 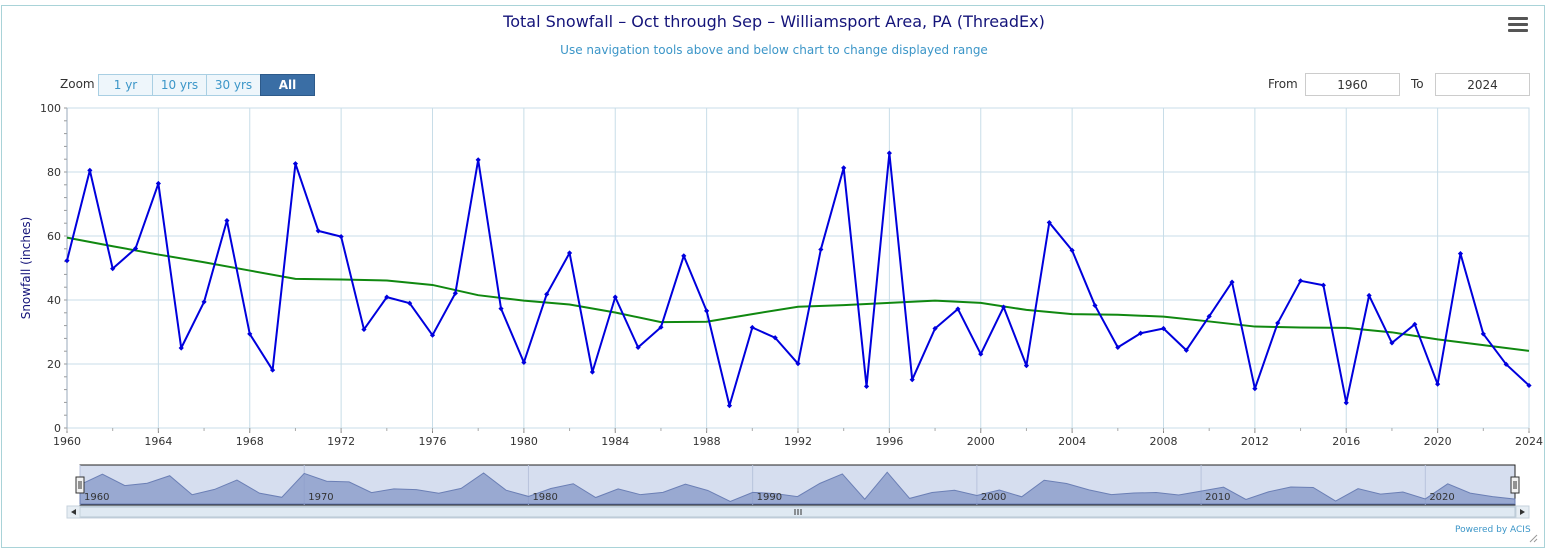 What do you see at coordinates (54, 300) in the screenshot?
I see `y-tick-label: 40` at bounding box center [54, 300].